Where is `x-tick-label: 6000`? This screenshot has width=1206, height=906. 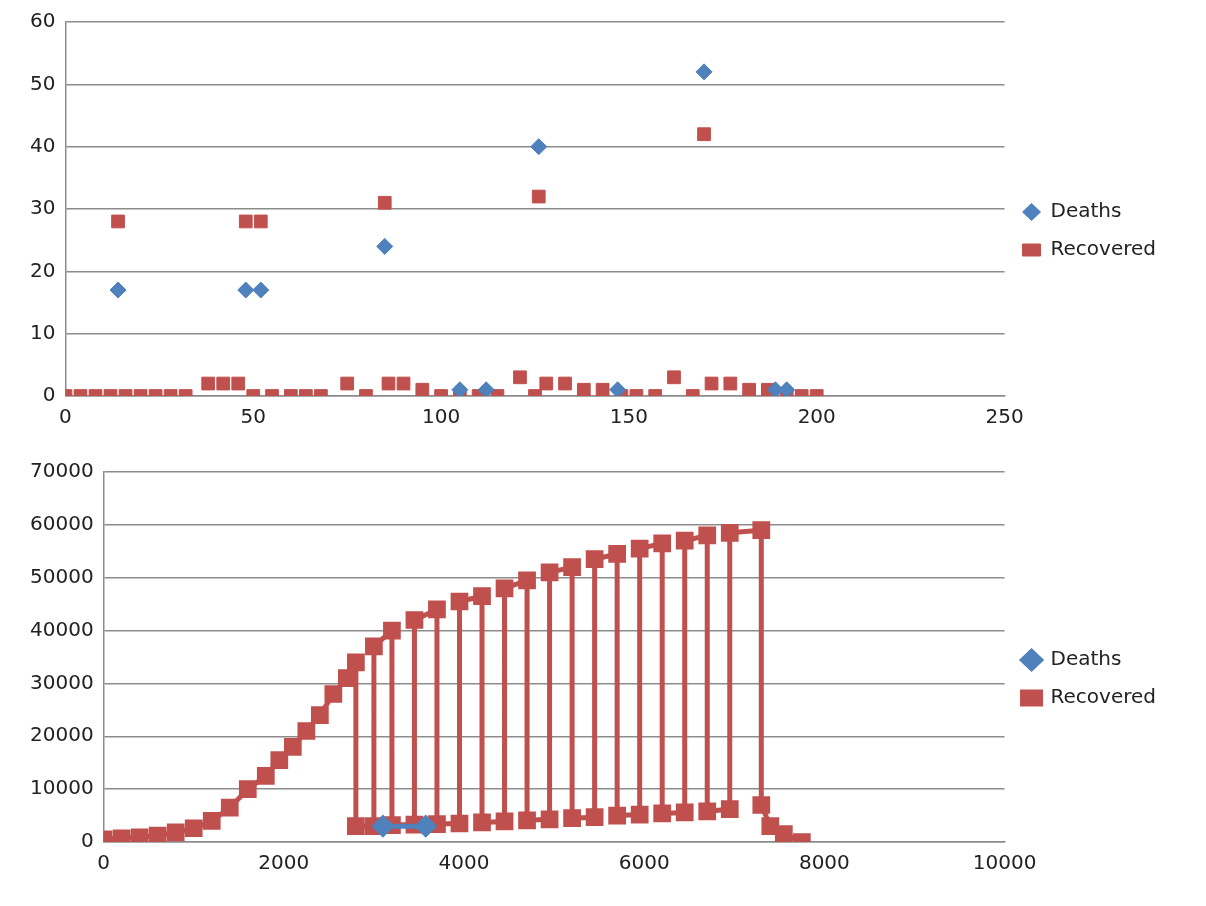
x-tick-label: 6000 is located at coordinates (644, 862).